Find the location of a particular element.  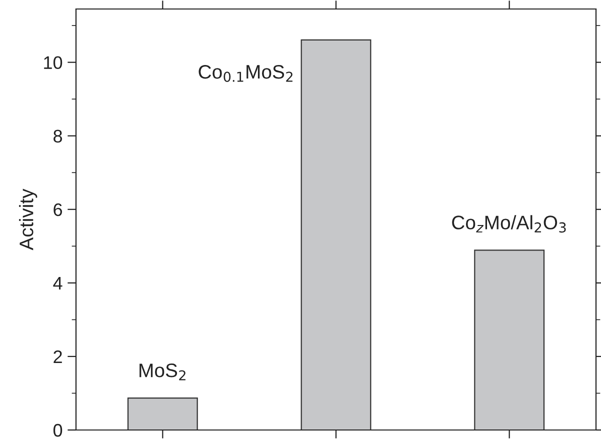

y-tick-label: 10 is located at coordinates (53, 63).